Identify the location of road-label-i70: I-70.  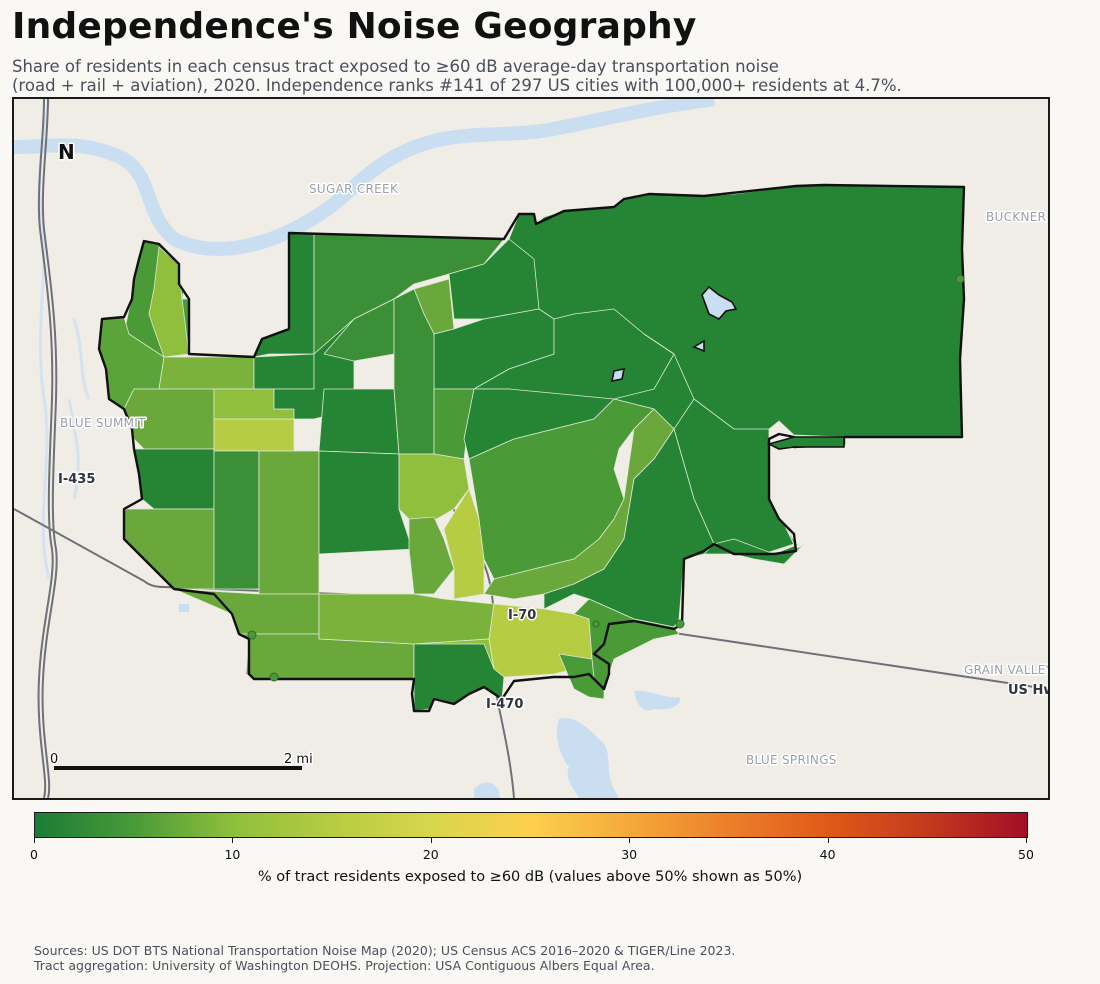
(522, 615).